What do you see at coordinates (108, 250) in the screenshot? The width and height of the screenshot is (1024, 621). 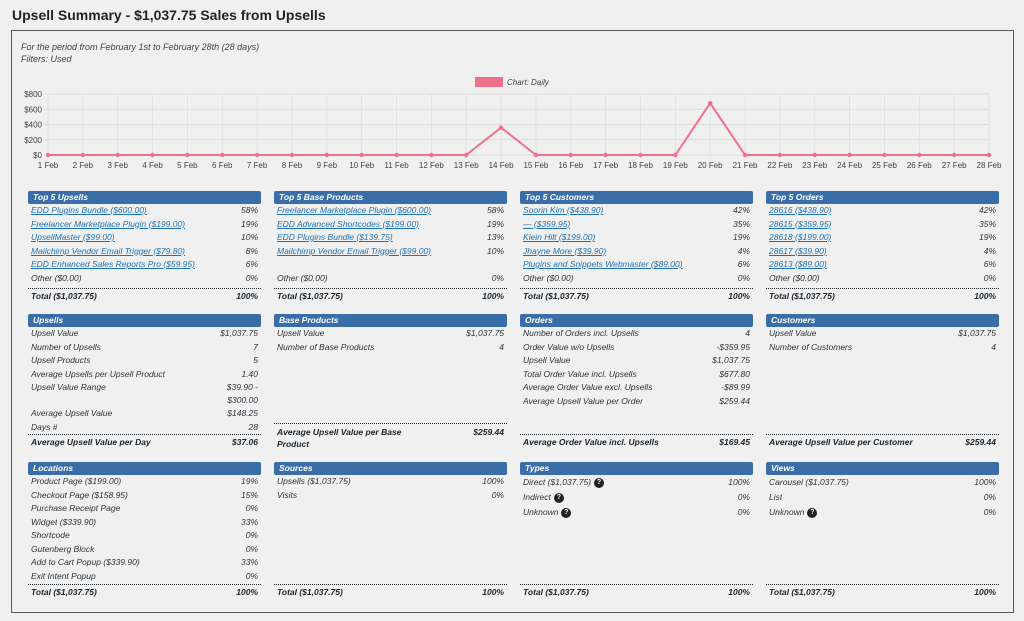 I see `upsell-link: Mailchimp Vendor Email Trigger ($79.80)` at bounding box center [108, 250].